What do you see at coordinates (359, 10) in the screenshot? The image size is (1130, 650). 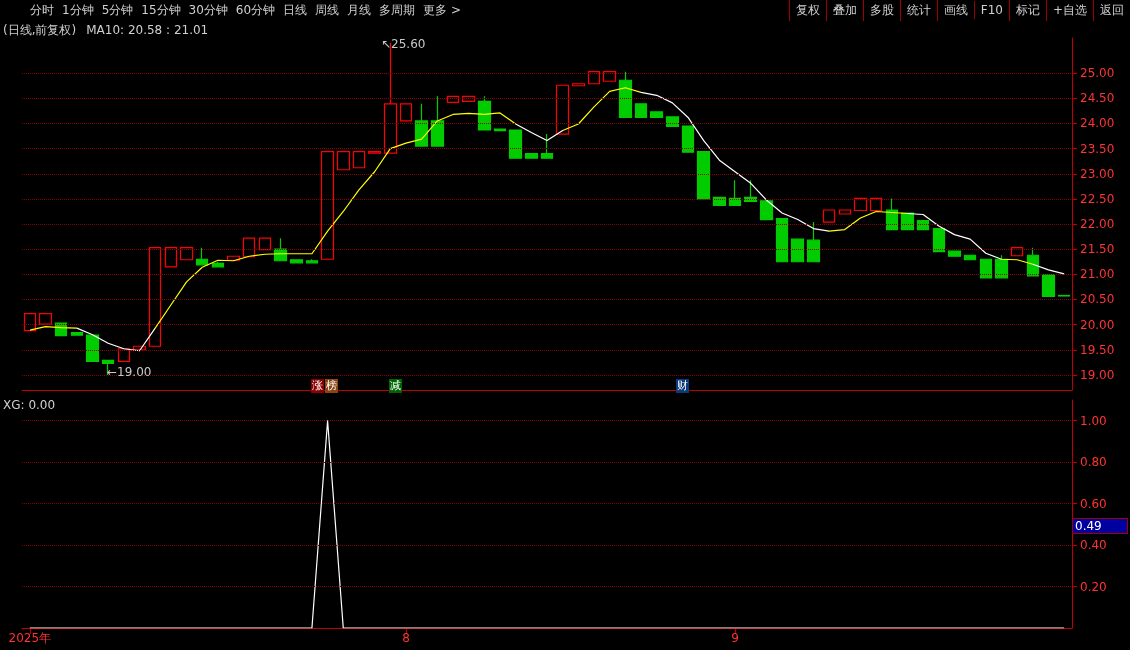 I see `text: 月线` at bounding box center [359, 10].